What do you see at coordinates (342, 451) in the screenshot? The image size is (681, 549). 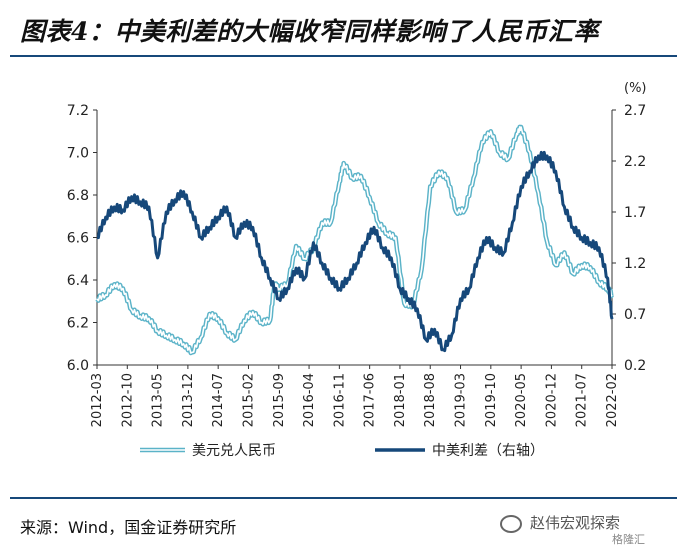 I see `chart-legend: 美元兑人民币 中美利差（右轴）` at bounding box center [342, 451].